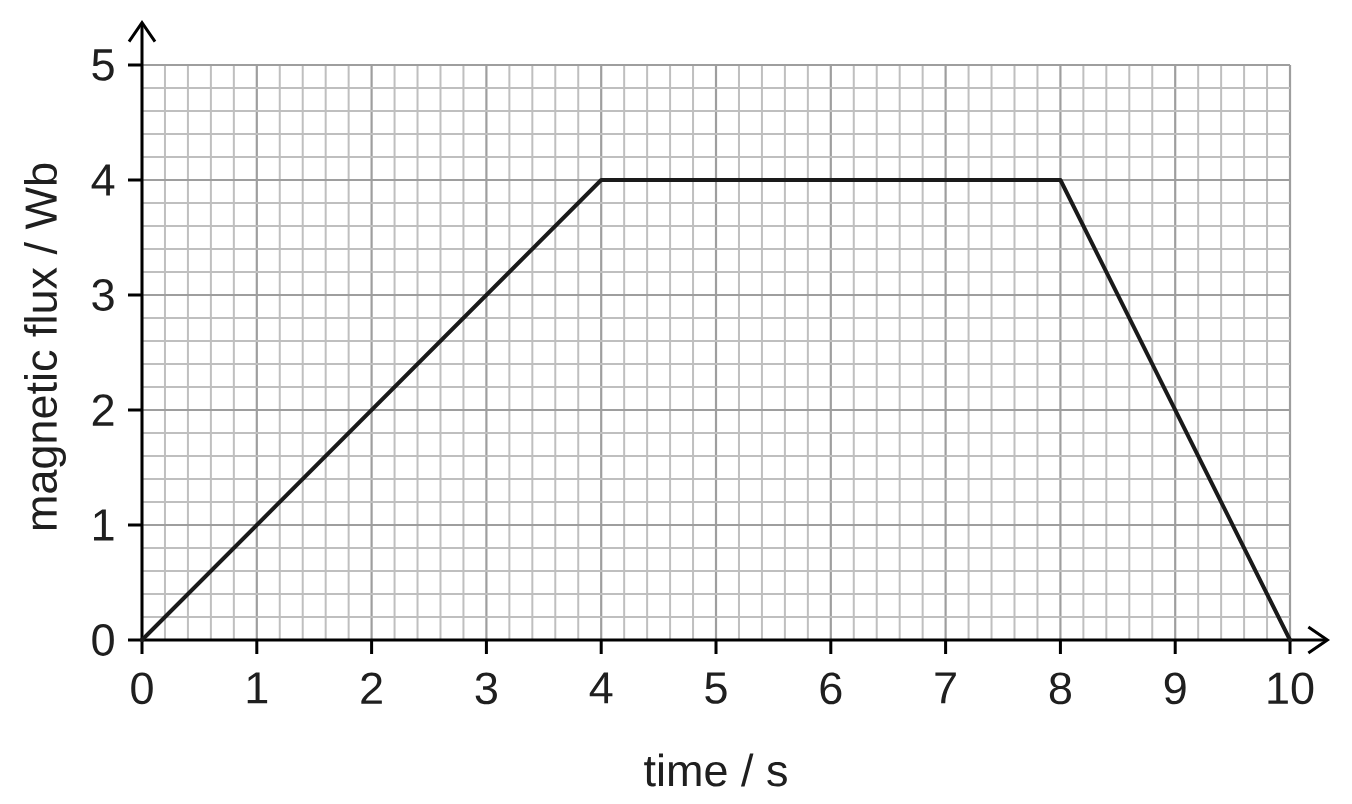  What do you see at coordinates (103, 180) in the screenshot?
I see `y-tick-label: 4` at bounding box center [103, 180].